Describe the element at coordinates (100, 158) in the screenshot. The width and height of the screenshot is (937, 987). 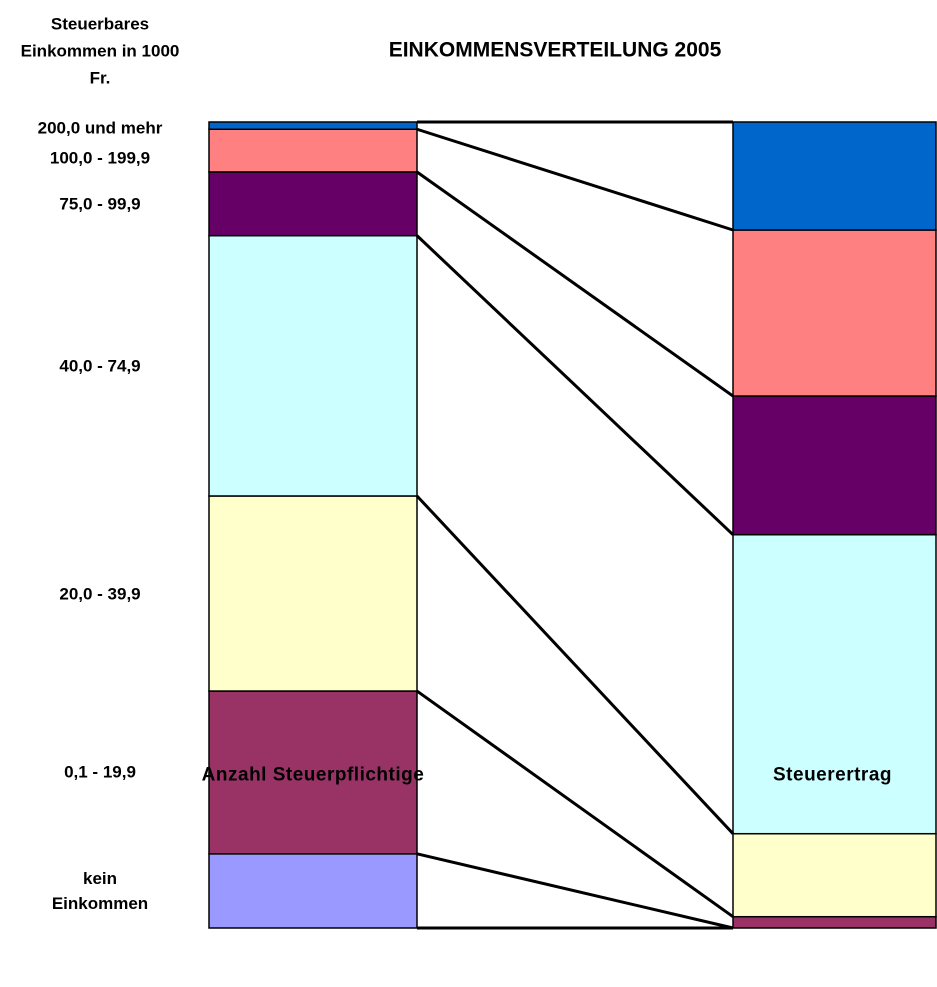
I see `legend-label: 100,0 - 199,9` at that location.